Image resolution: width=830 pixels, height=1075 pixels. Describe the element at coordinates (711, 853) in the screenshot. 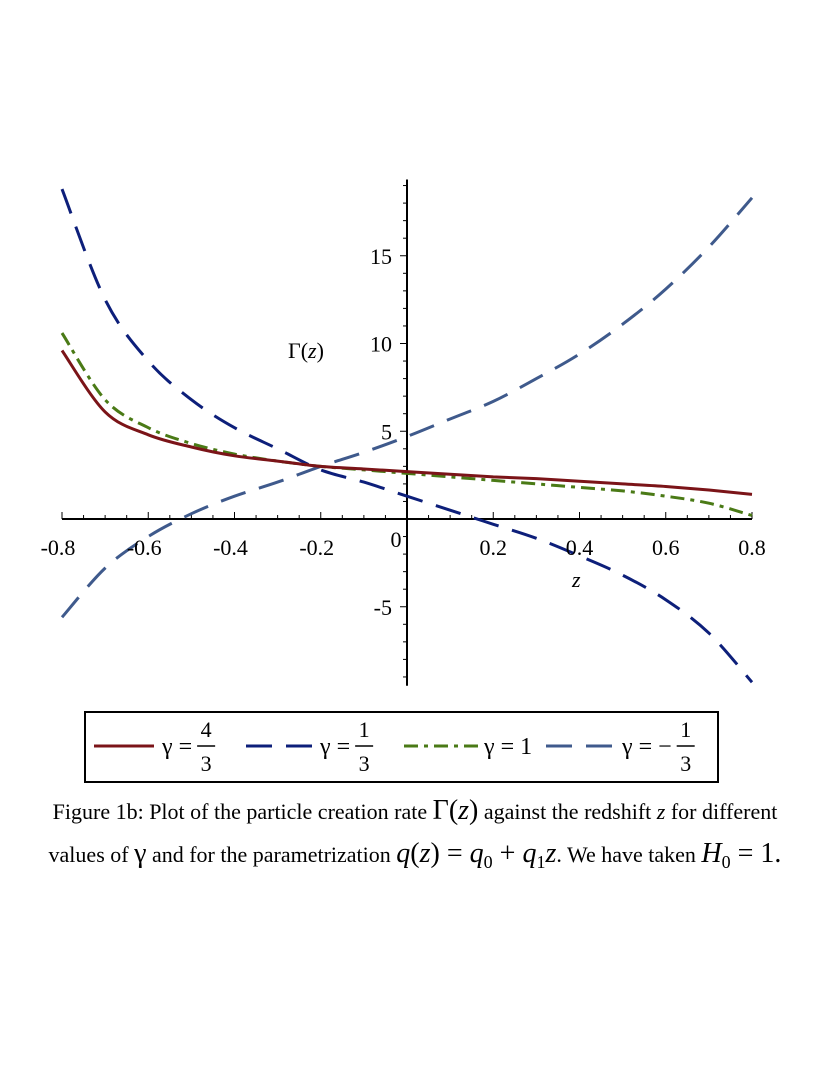

I see `caption-H: H` at that location.